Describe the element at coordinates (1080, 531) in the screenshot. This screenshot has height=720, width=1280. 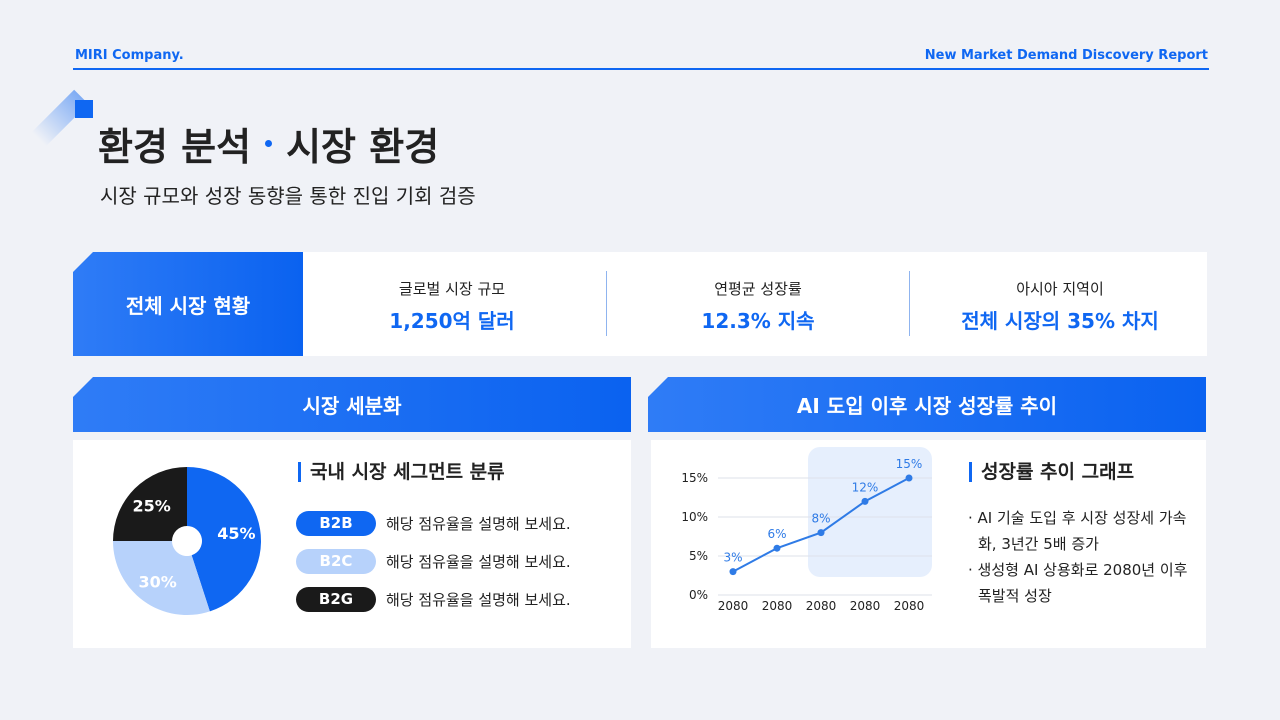
I see `bullet: AI 기술 도입 후 시장 성장세 가속화, 3년간 5배 증가` at that location.